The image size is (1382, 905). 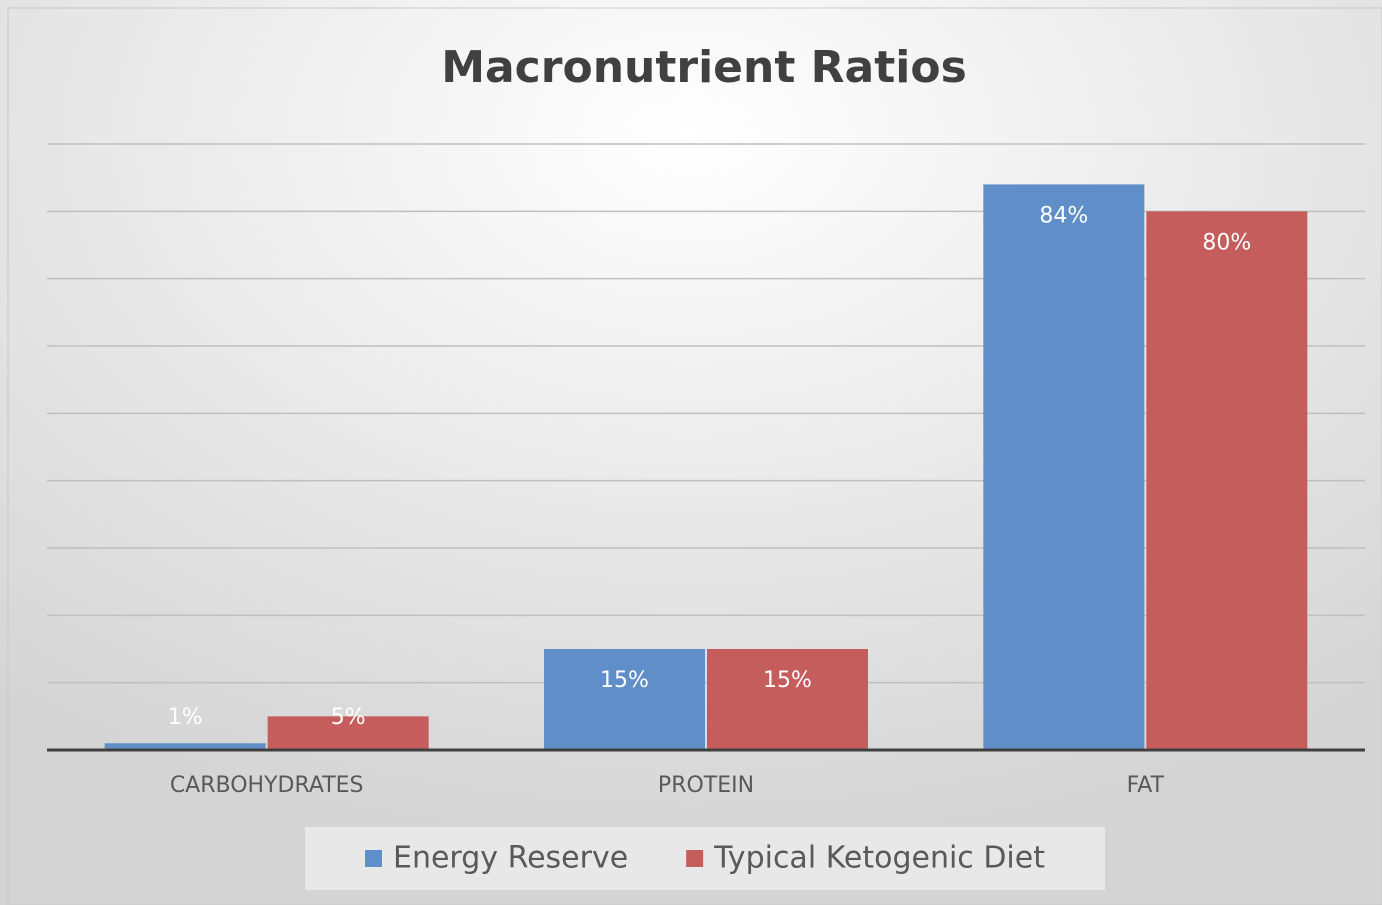 What do you see at coordinates (706, 785) in the screenshot?
I see `x-tick-label: PROTEIN` at bounding box center [706, 785].